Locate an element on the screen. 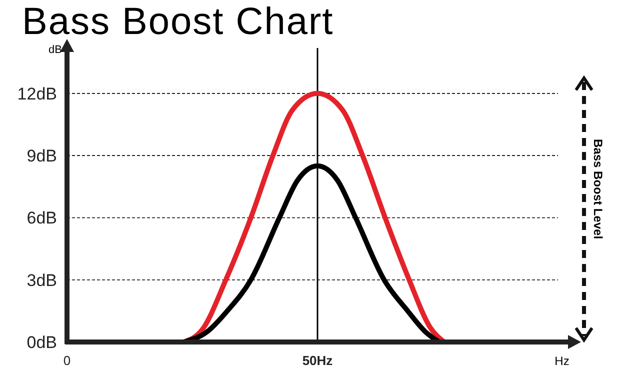  y-axis-title: dB is located at coordinates (55, 50).